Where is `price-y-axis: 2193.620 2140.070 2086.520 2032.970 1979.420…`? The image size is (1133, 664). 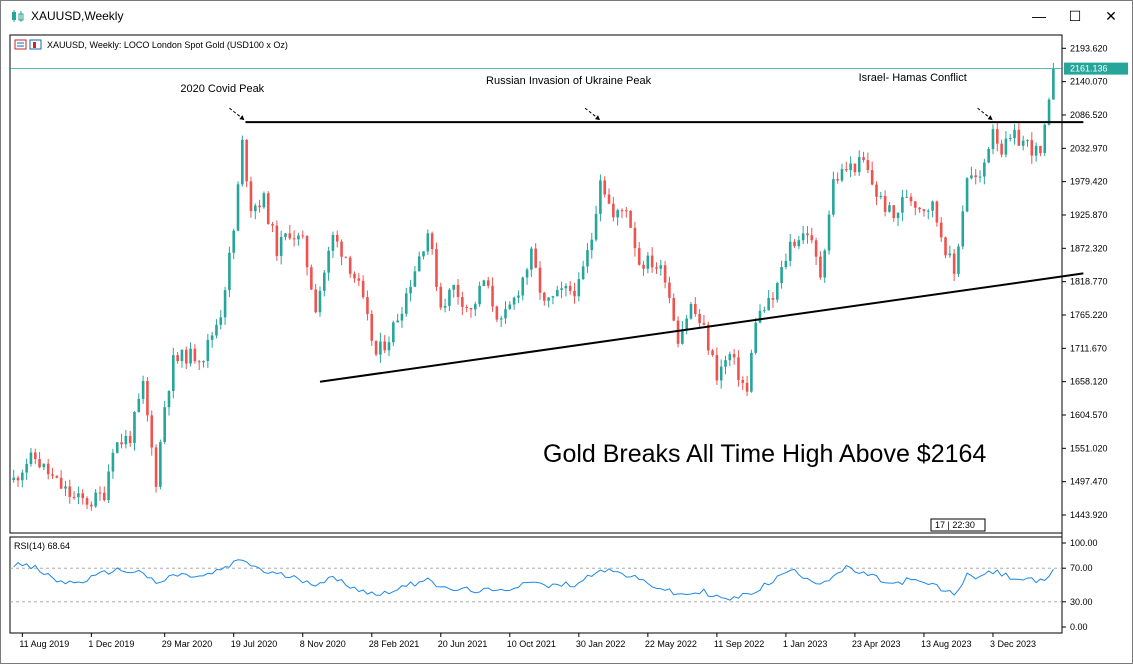
price-y-axis: 2193.620 2140.070 2086.520 2032.970 1979.420… is located at coordinates (1085, 281).